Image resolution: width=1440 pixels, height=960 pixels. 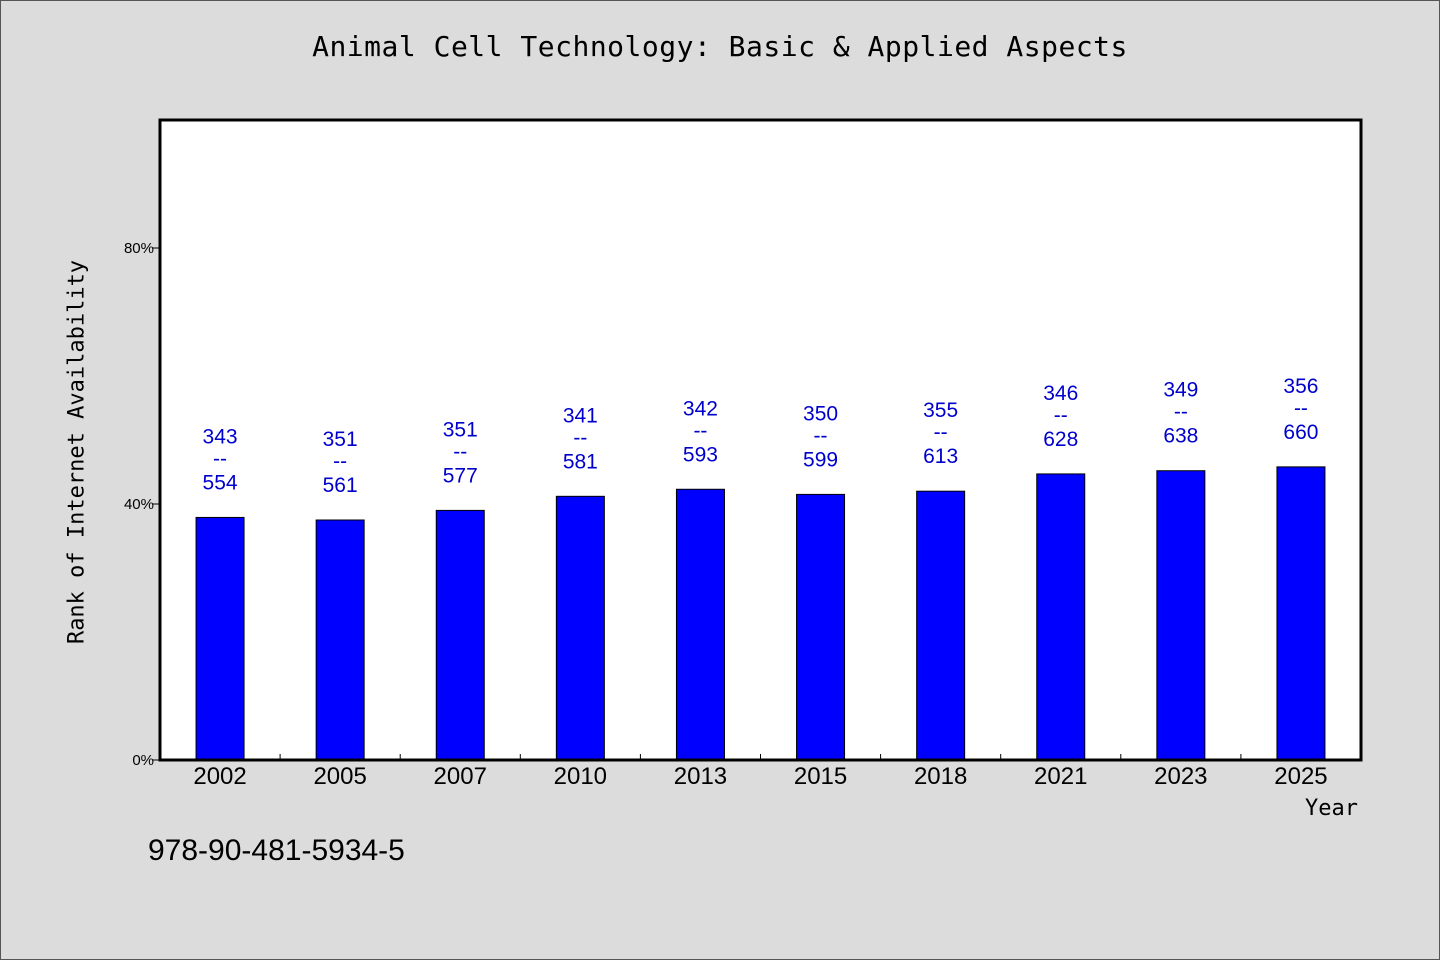 I want to click on bar-label-bottom: 554, so click(x=220, y=482).